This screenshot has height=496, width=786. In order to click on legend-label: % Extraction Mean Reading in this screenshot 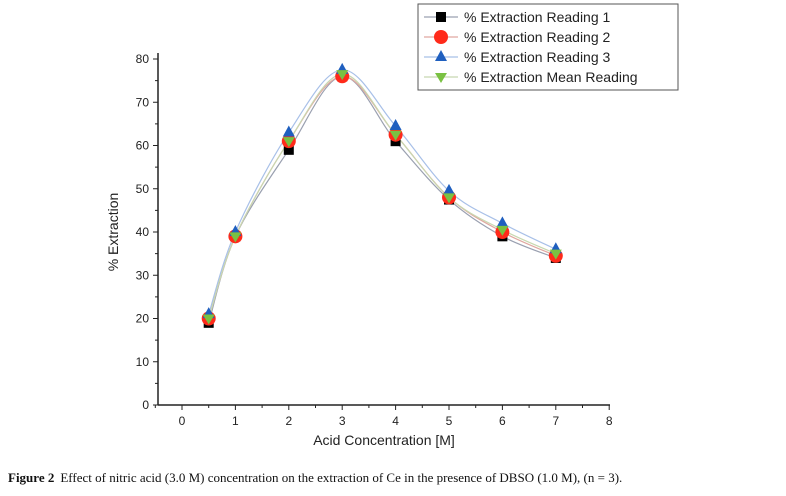, I will do `click(551, 77)`.